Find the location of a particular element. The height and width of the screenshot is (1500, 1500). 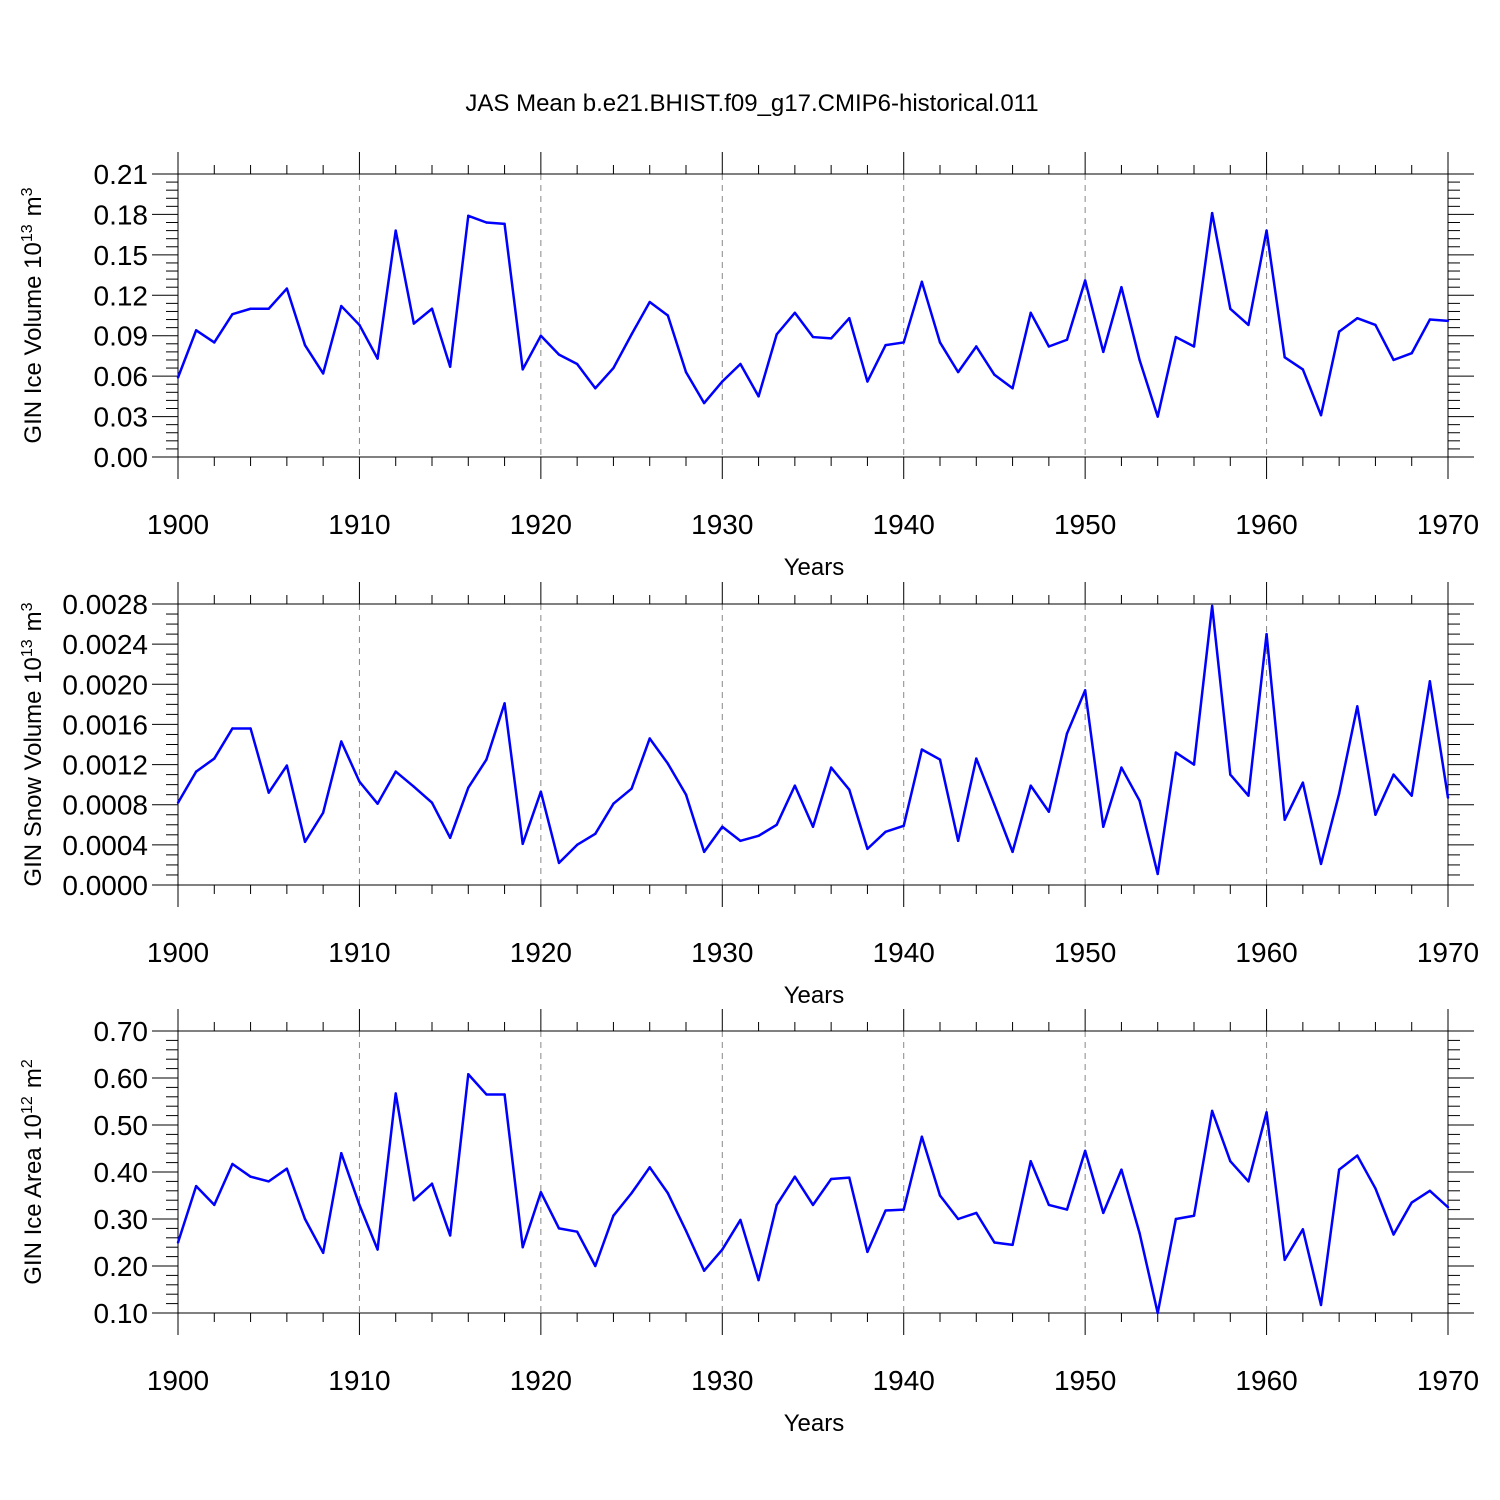

y-tick-label: 0.12 is located at coordinates (121, 295).